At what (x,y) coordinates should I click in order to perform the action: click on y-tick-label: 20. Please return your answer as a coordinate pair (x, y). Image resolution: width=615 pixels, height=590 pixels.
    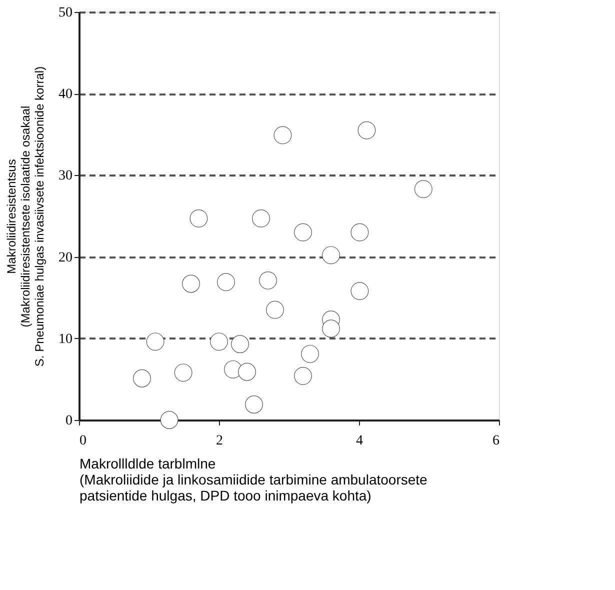
    Looking at the image, I should click on (65, 258).